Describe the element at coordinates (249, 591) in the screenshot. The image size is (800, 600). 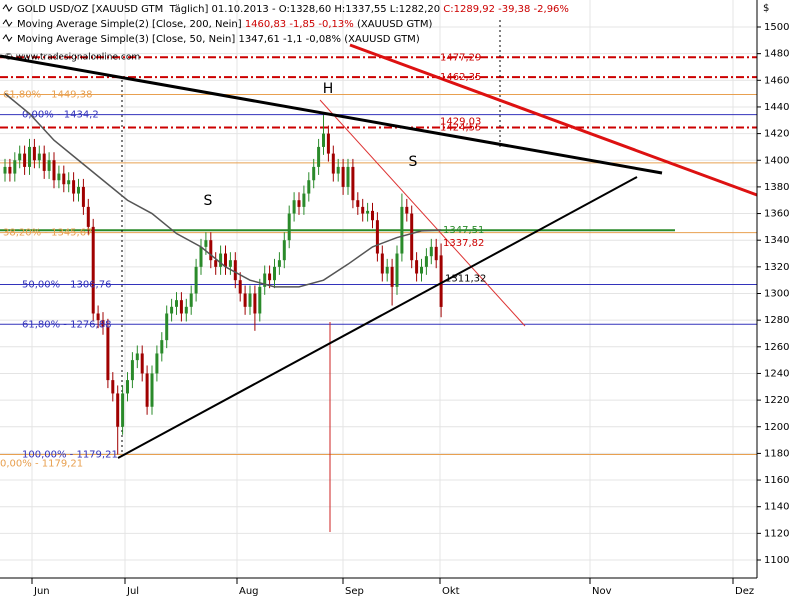
I see `x-tick-label: Aug` at that location.